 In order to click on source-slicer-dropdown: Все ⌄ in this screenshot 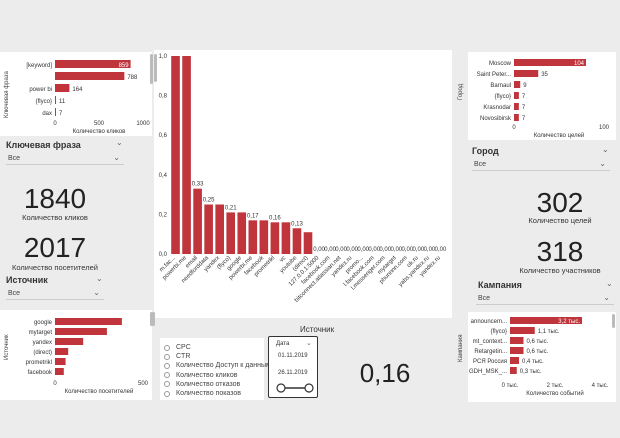, I will do `click(55, 294)`.